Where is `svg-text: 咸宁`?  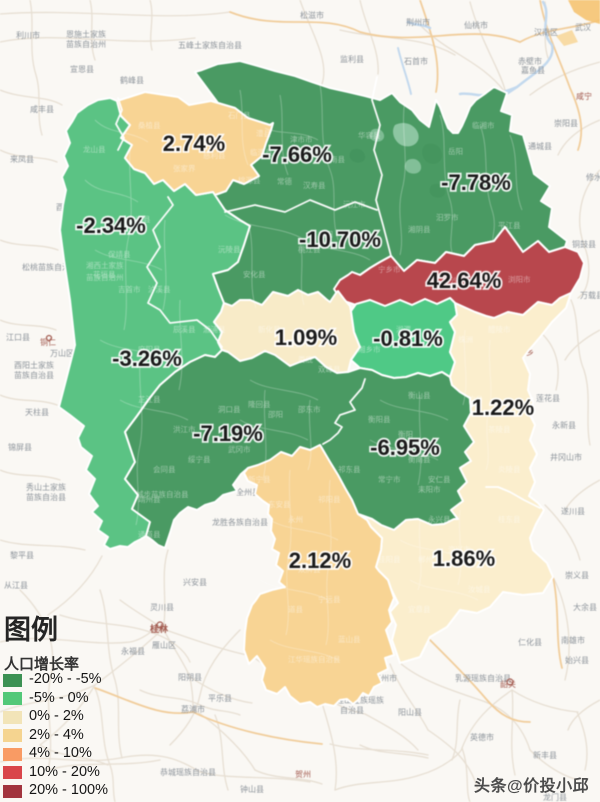 svg-text: 咸宁 is located at coordinates (584, 96).